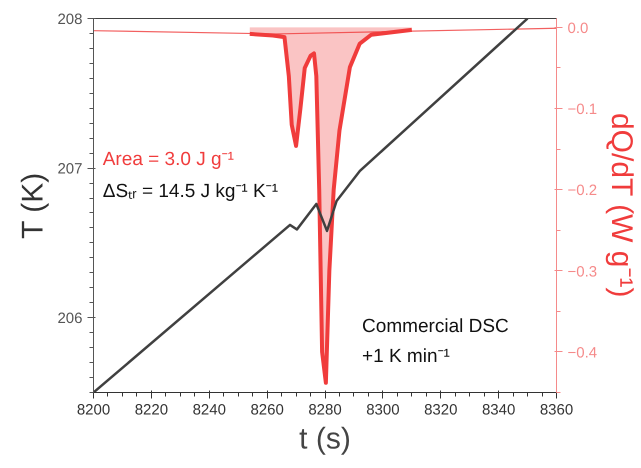  I want to click on y-tick-label: 207, so click(70, 169).